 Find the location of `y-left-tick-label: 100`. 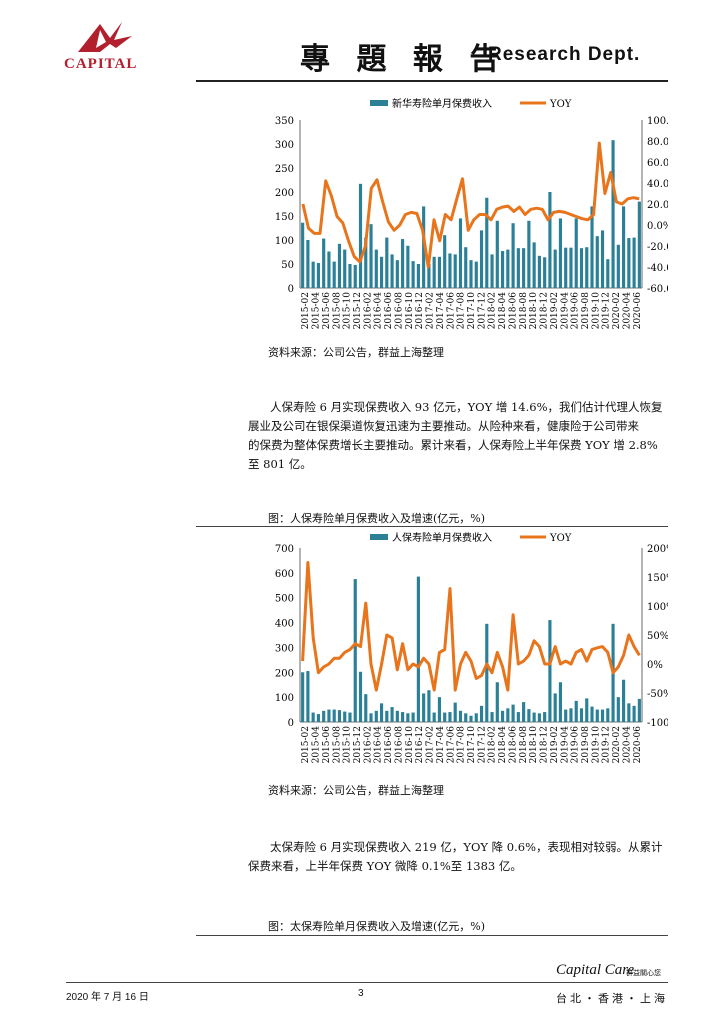

y-left-tick-label: 100 is located at coordinates (284, 698).